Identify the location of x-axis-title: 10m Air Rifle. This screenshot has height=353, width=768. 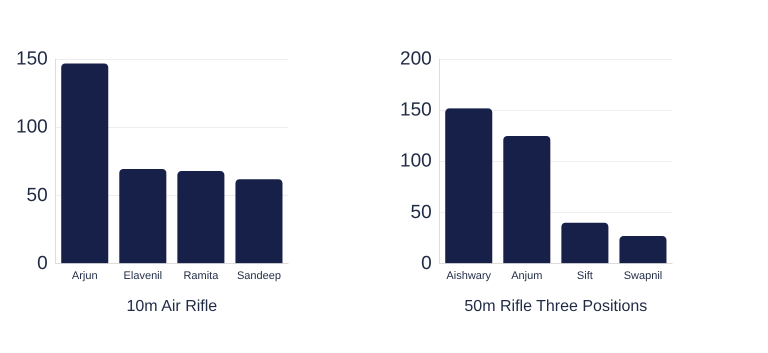
(172, 306).